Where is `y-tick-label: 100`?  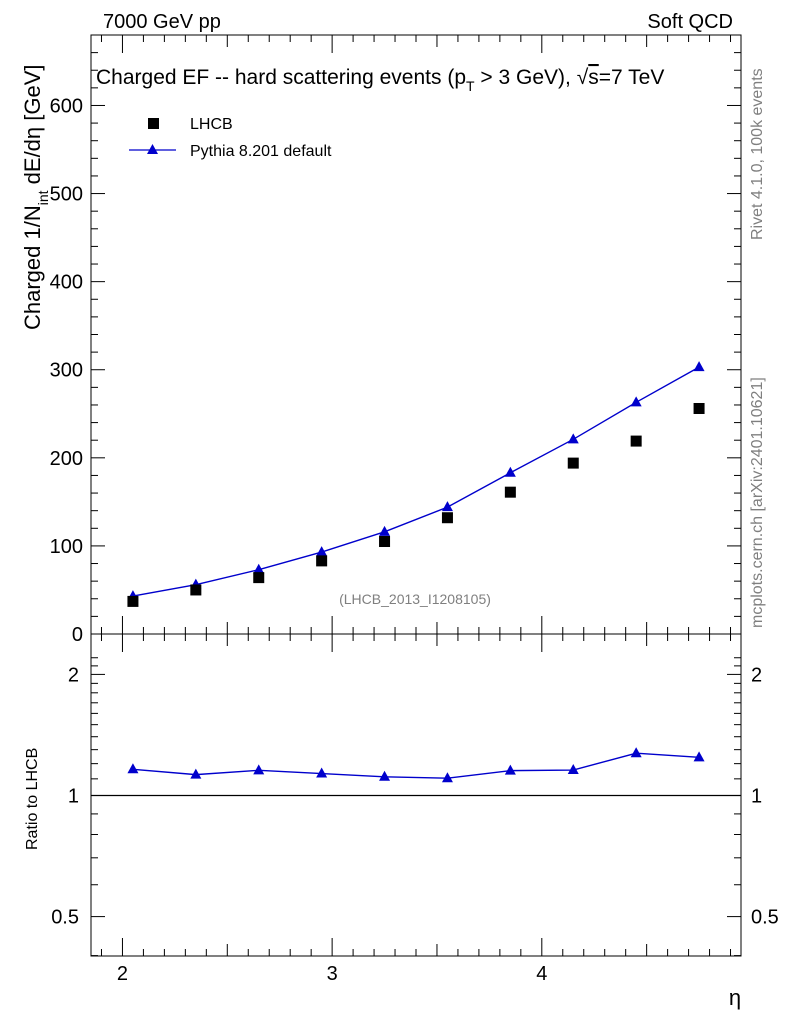
y-tick-label: 100 is located at coordinates (66, 547).